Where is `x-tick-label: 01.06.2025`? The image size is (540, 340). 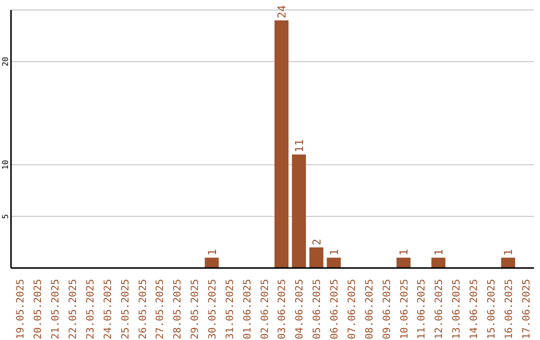 x-tick-label: 01.06.2025 is located at coordinates (248, 309).